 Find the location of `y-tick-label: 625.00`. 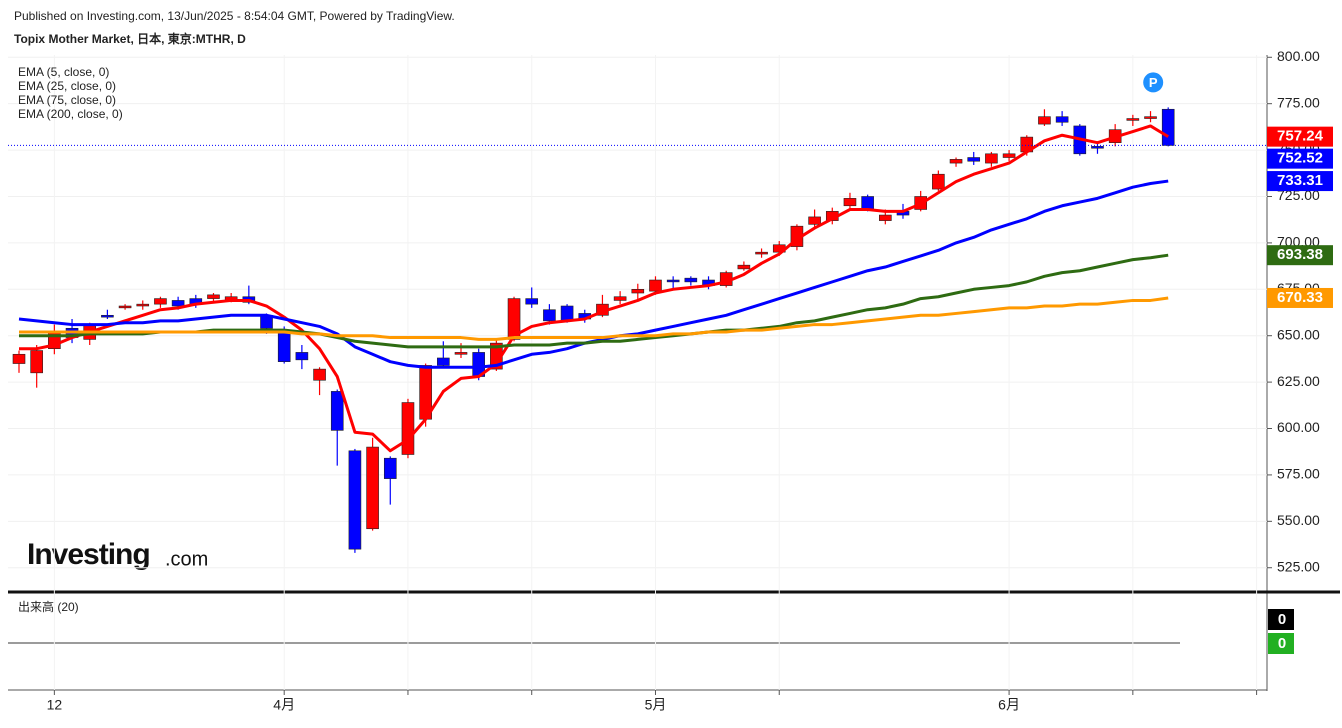

y-tick-label: 625.00 is located at coordinates (1298, 381).